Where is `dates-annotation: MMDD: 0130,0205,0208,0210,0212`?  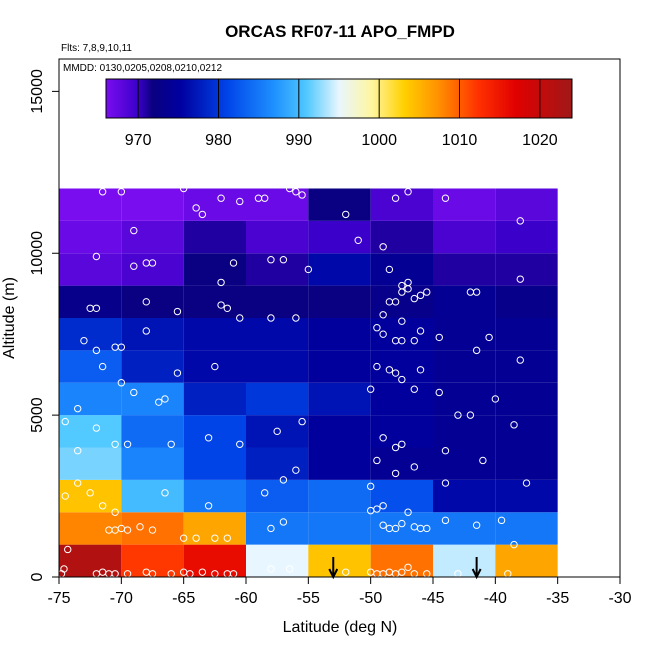 dates-annotation: MMDD: 0130,0205,0208,0210,0212 is located at coordinates (142, 68).